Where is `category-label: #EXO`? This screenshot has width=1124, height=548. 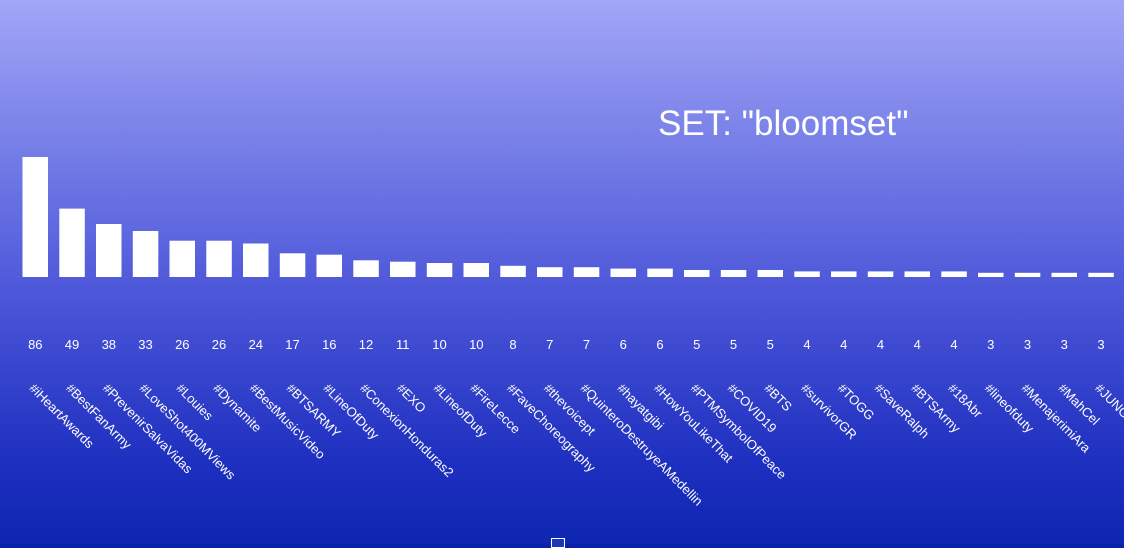 category-label: #EXO is located at coordinates (411, 398).